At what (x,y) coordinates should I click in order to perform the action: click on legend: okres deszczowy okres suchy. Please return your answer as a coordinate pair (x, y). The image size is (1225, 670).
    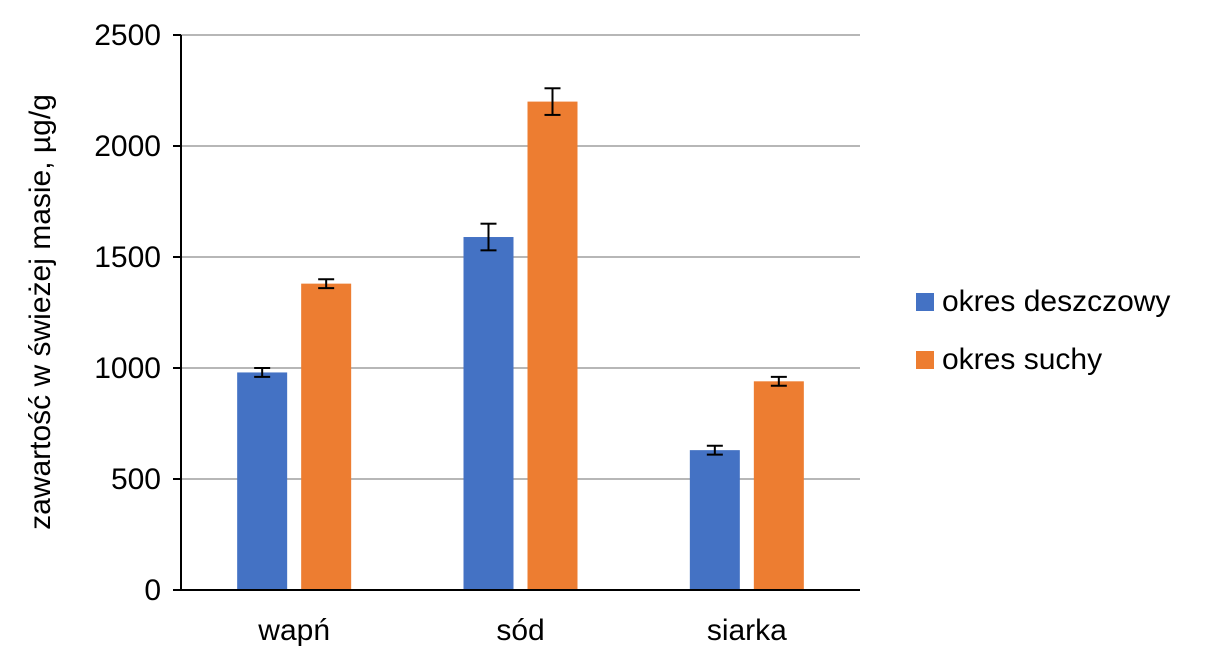
    Looking at the image, I should click on (1043, 330).